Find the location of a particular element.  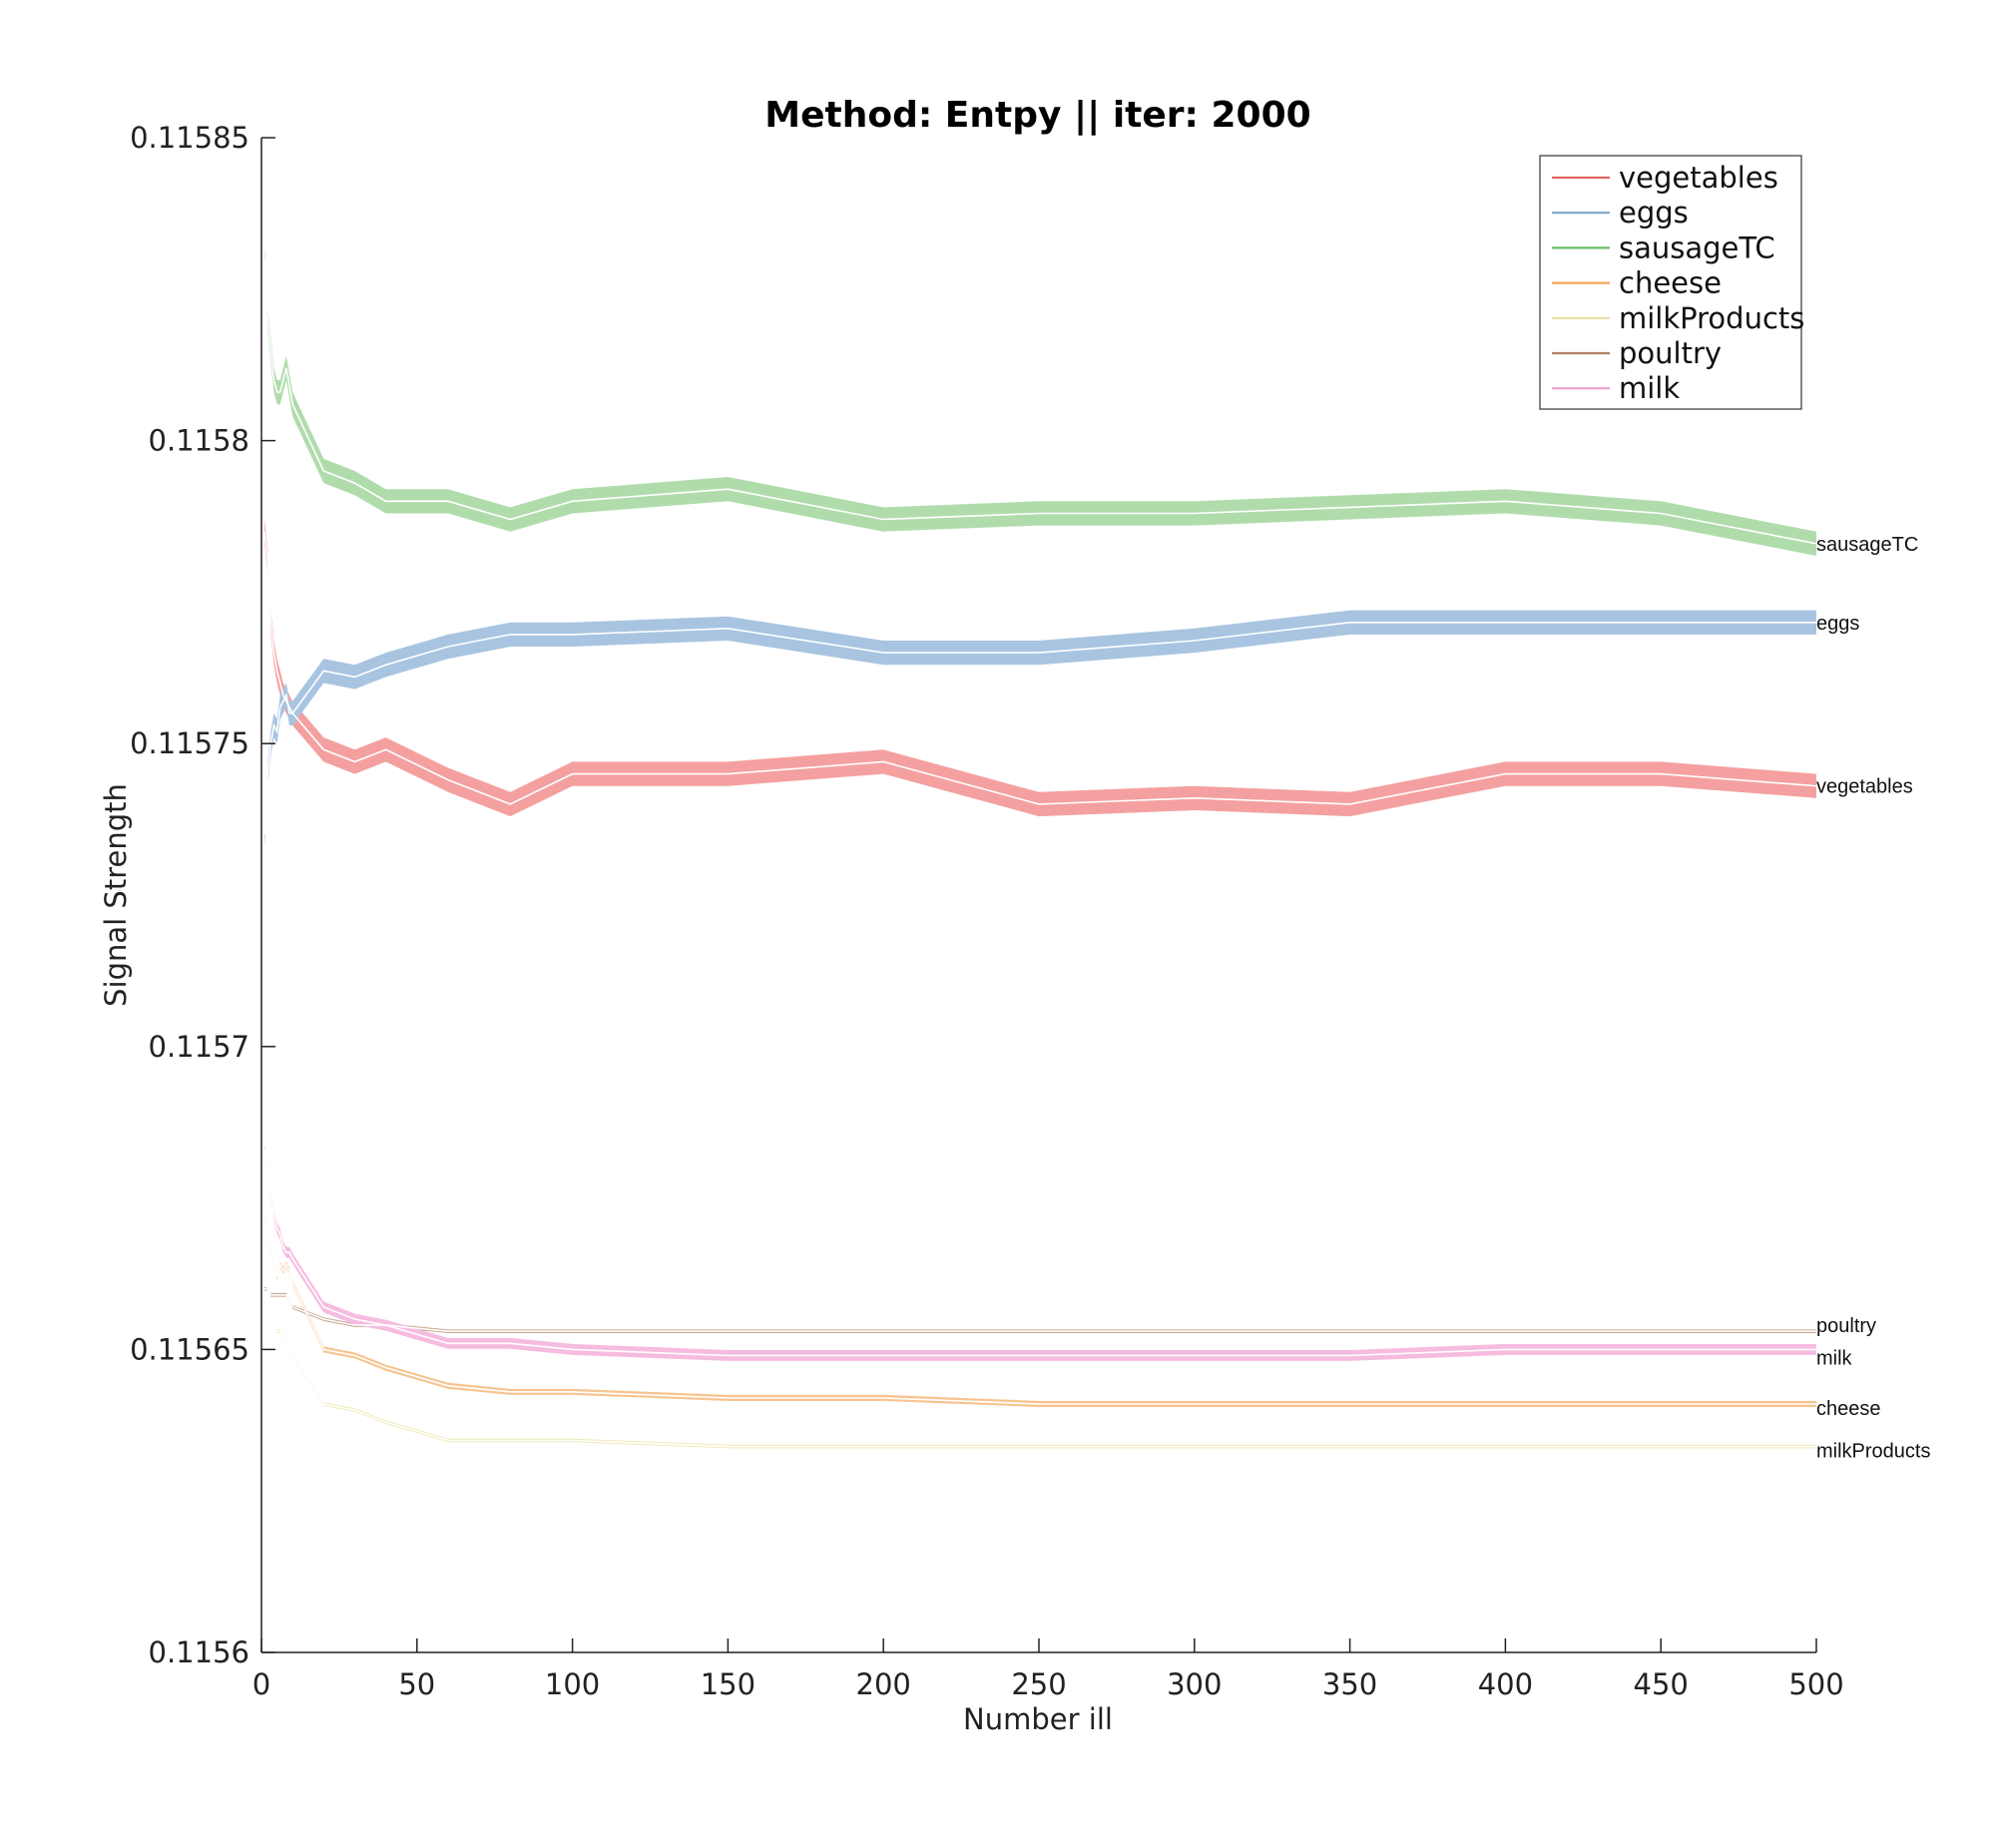

legend-label-milk: milk is located at coordinates (1649, 388).